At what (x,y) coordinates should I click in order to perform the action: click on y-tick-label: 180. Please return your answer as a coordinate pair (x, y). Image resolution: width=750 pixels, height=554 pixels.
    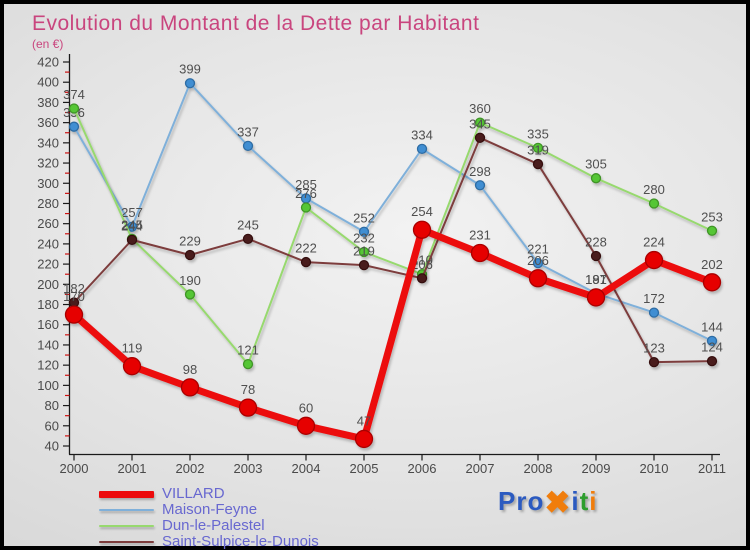
    Looking at the image, I should click on (48, 304).